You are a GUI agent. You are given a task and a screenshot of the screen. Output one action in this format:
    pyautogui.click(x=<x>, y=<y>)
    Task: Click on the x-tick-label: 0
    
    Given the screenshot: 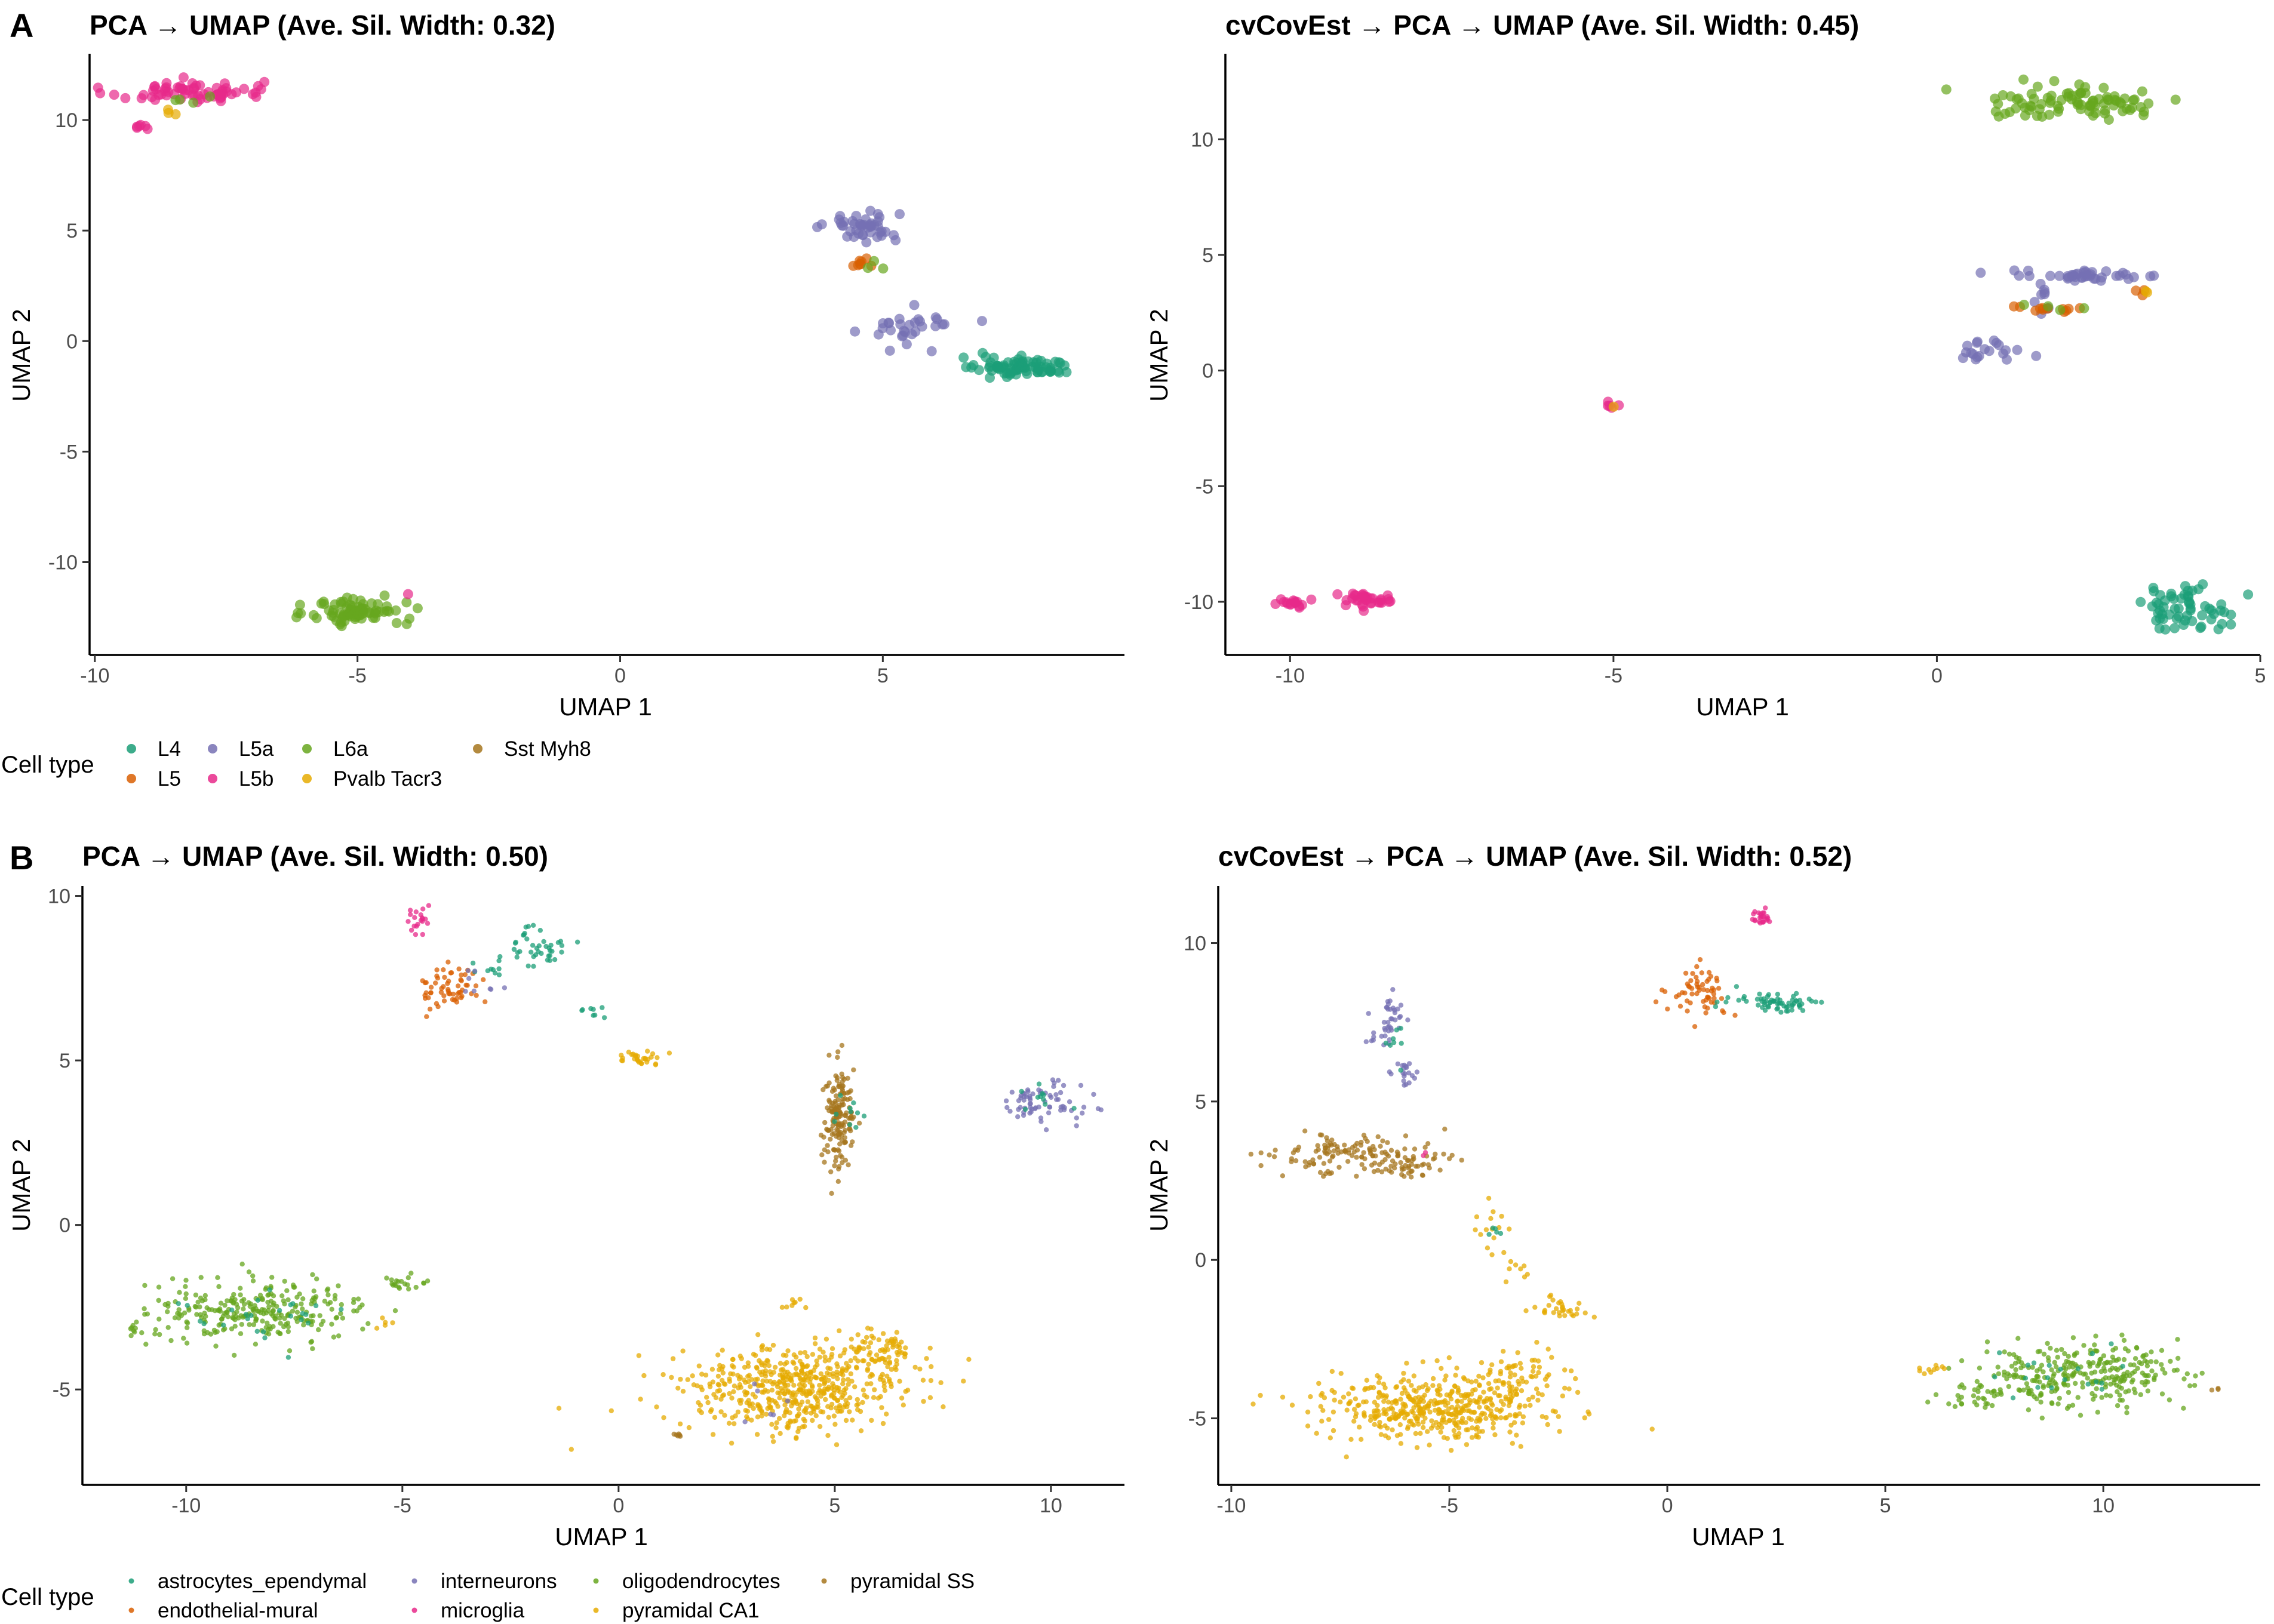 What is the action you would take?
    pyautogui.click(x=1937, y=676)
    